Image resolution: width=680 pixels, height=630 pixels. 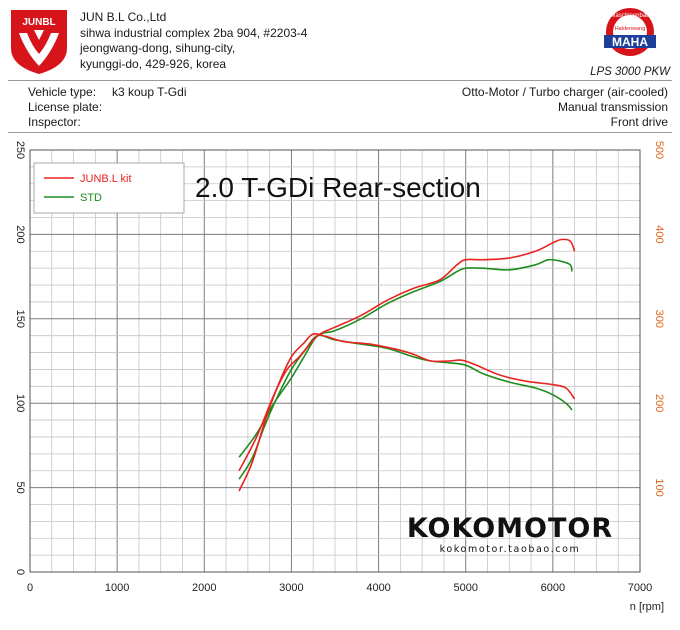 I want to click on watermark-brand: KOKOMOTOR, so click(x=510, y=528).